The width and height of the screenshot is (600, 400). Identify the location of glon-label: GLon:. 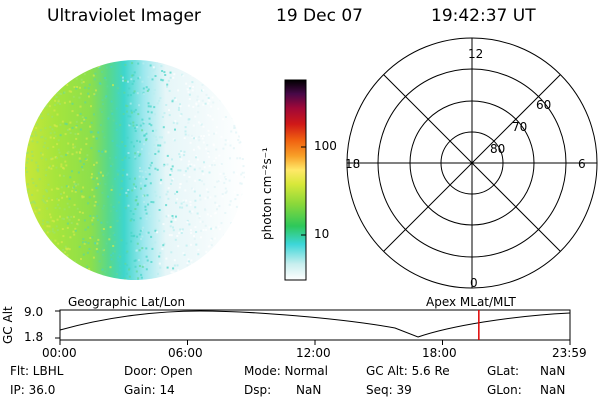
(504, 390).